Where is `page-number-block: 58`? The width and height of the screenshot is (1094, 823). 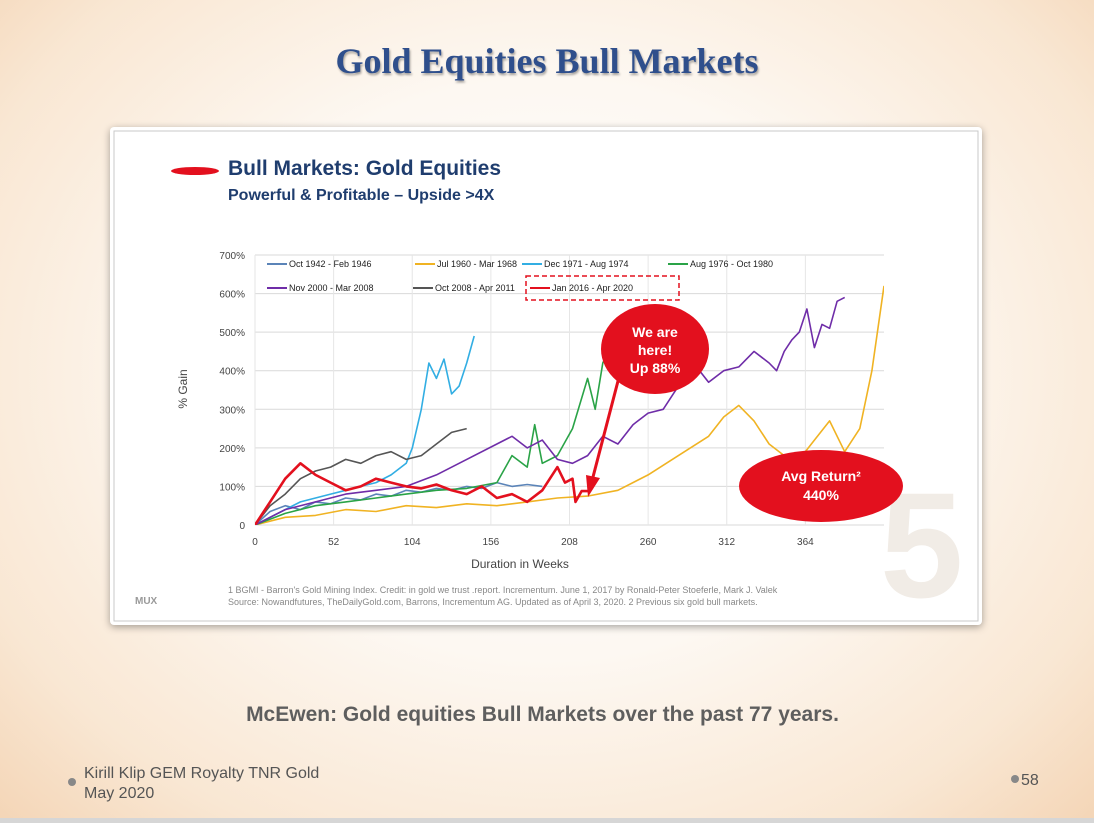
page-number-block: 58 is located at coordinates (1025, 781).